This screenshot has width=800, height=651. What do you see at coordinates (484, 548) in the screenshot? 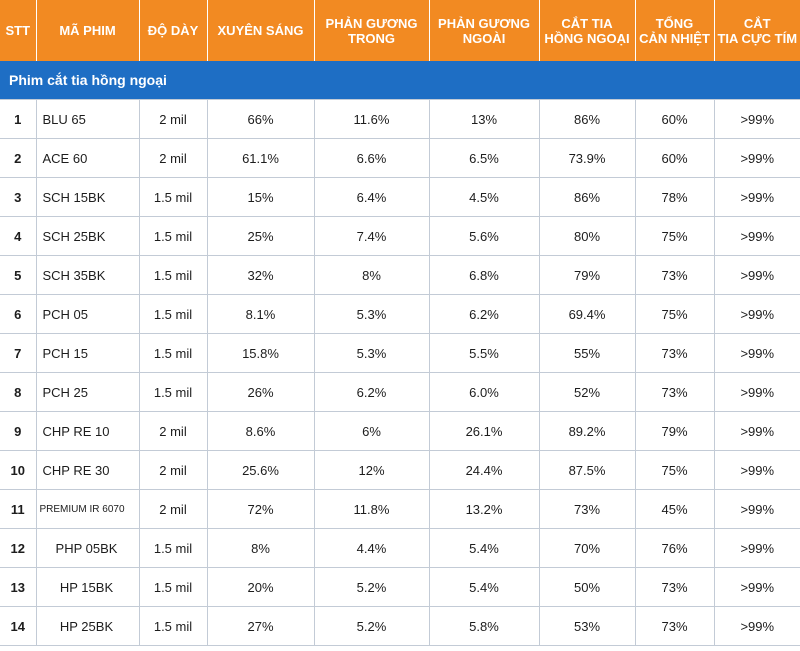
I see `exterior-reflectance: 5.4%` at bounding box center [484, 548].